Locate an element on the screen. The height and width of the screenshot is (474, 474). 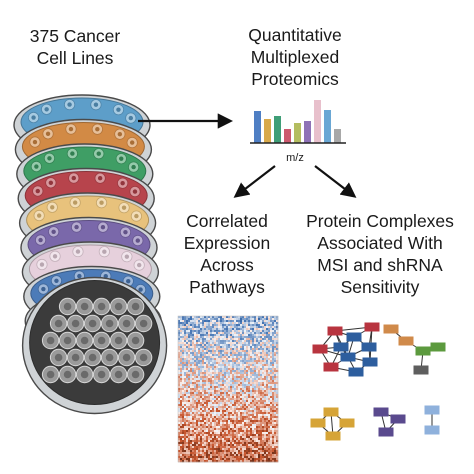
arrow-to-complexes is located at coordinates (335, 181).